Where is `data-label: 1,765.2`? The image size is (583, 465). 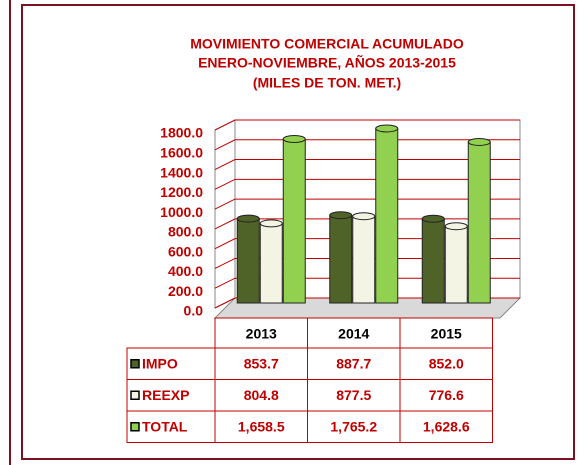
data-label: 1,765.2 is located at coordinates (353, 426).